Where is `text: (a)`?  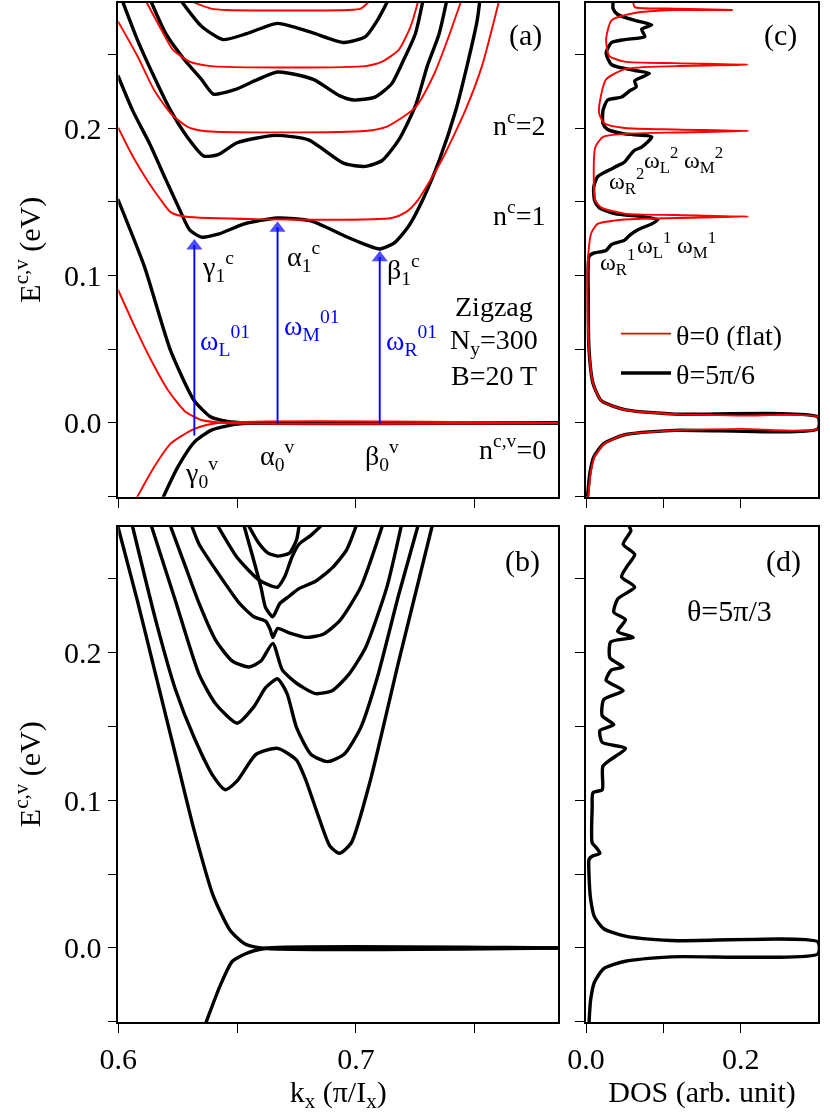 text: (a) is located at coordinates (526, 35).